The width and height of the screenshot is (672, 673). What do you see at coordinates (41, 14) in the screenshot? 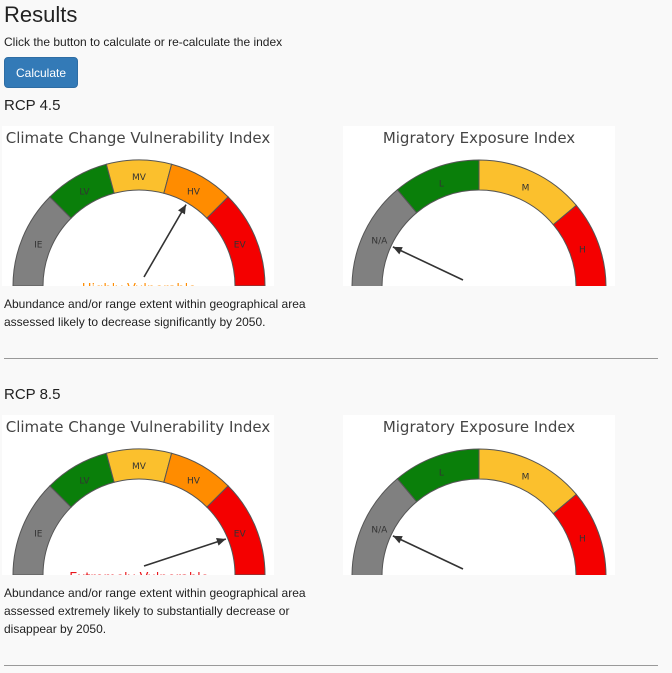
I see `page-title: Results` at bounding box center [41, 14].